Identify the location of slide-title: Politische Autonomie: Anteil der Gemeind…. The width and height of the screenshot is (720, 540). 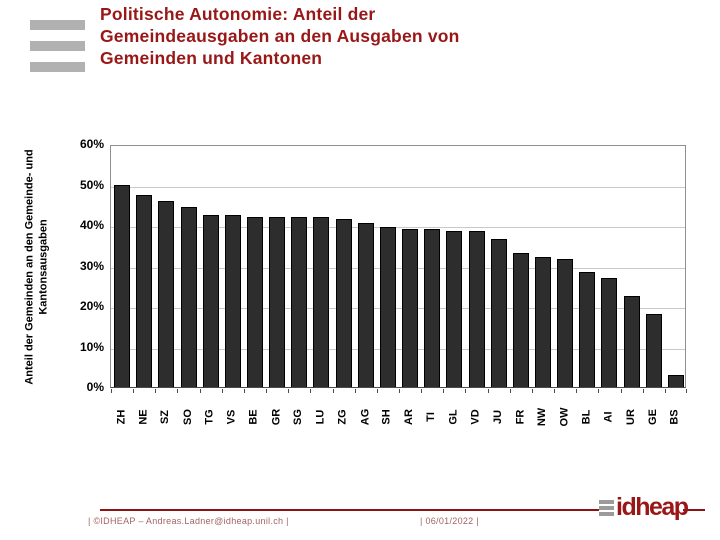
(380, 36).